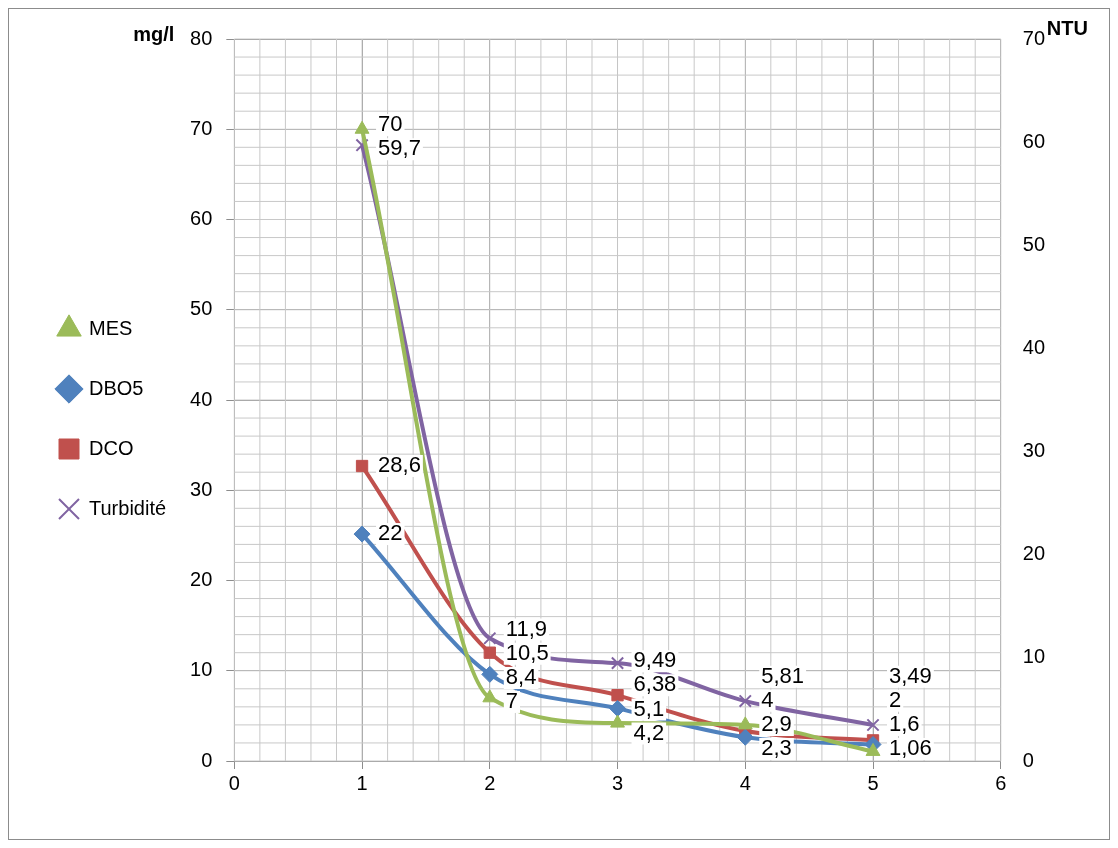 This screenshot has height=848, width=1118. Describe the element at coordinates (767, 699) in the screenshot. I see `data-label: 4` at that location.